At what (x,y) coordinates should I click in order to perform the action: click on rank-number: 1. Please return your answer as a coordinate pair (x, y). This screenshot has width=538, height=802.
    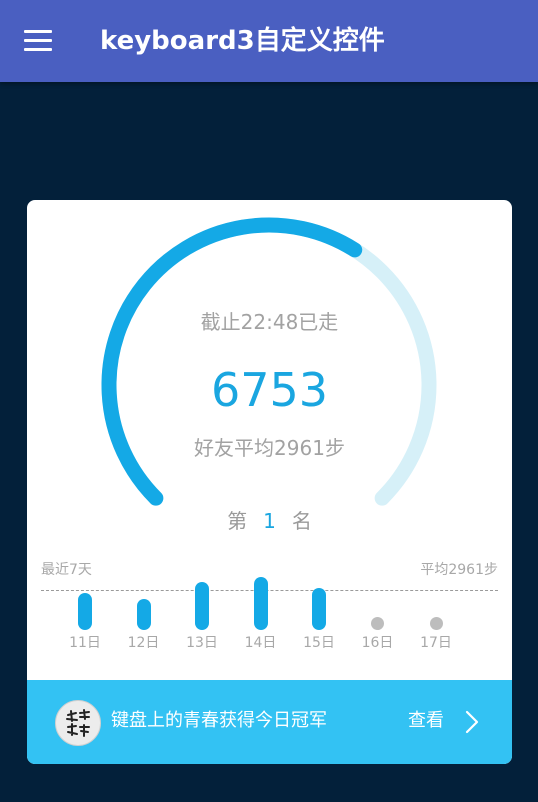
    Looking at the image, I should click on (269, 521).